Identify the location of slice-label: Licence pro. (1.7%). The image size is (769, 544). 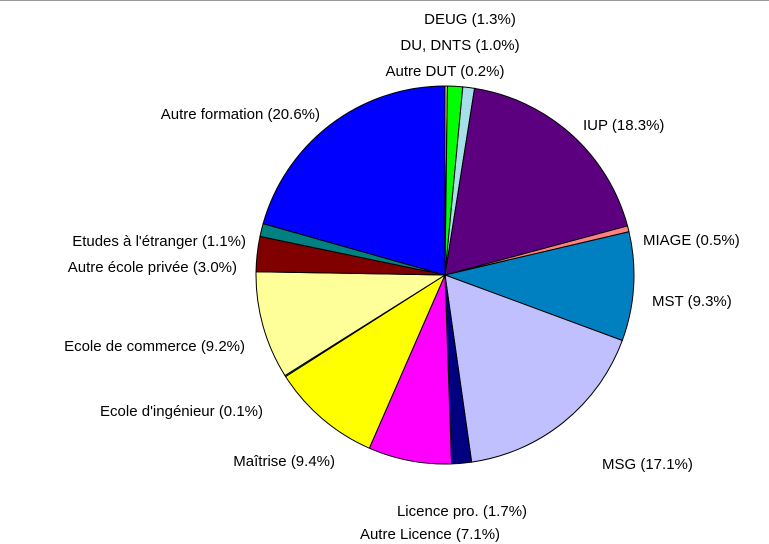
(462, 511).